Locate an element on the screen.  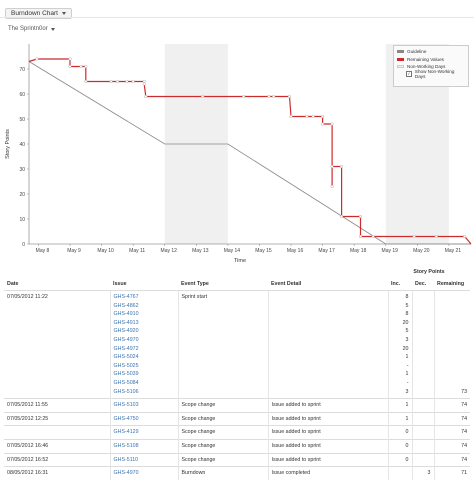
issue-link: GHS-5103 is located at coordinates (126, 405).